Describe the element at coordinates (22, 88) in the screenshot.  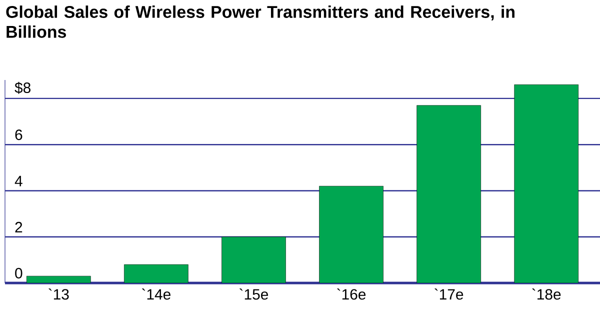
I see `y-tick-label: $8` at that location.